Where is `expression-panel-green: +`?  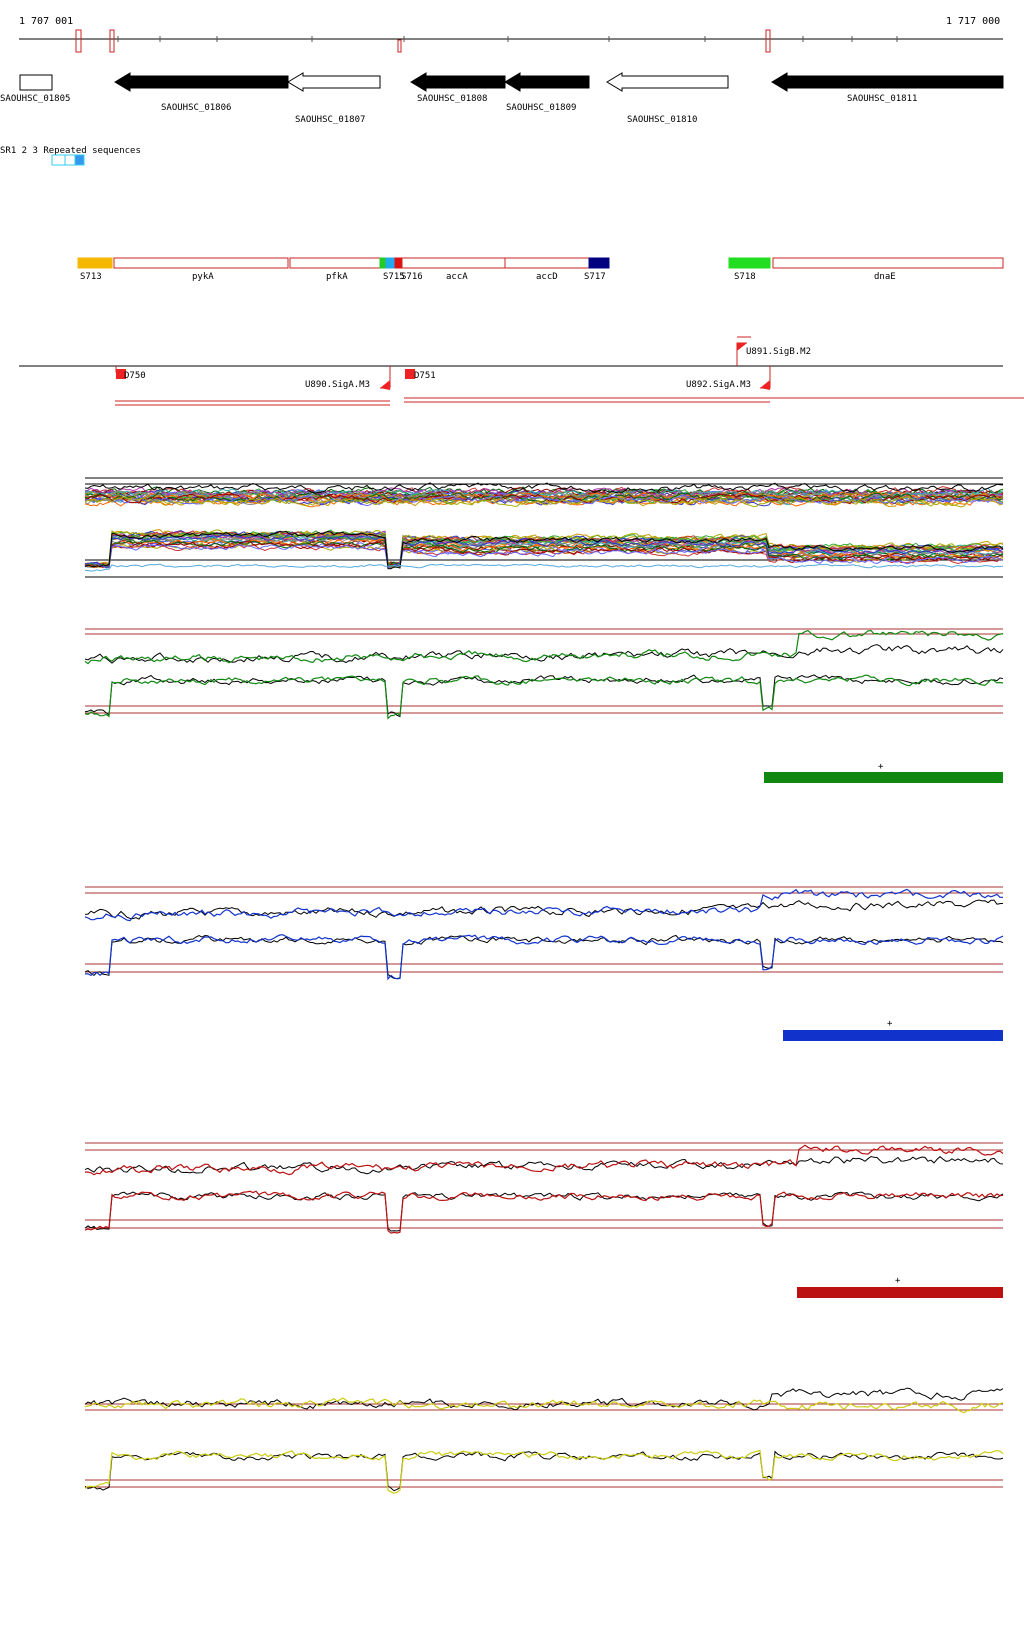
expression-panel-green: + is located at coordinates (544, 705).